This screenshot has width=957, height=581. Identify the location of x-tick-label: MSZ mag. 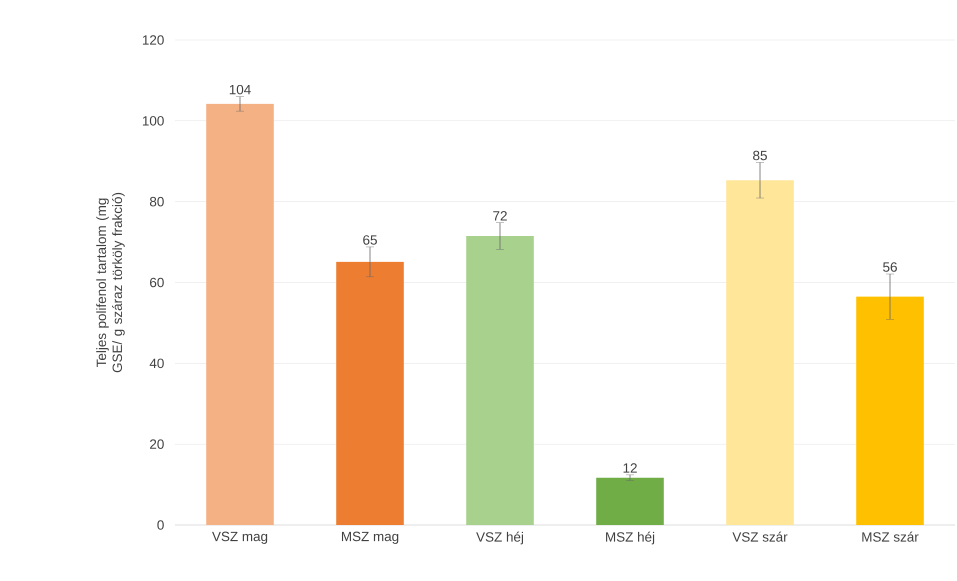
(370, 538).